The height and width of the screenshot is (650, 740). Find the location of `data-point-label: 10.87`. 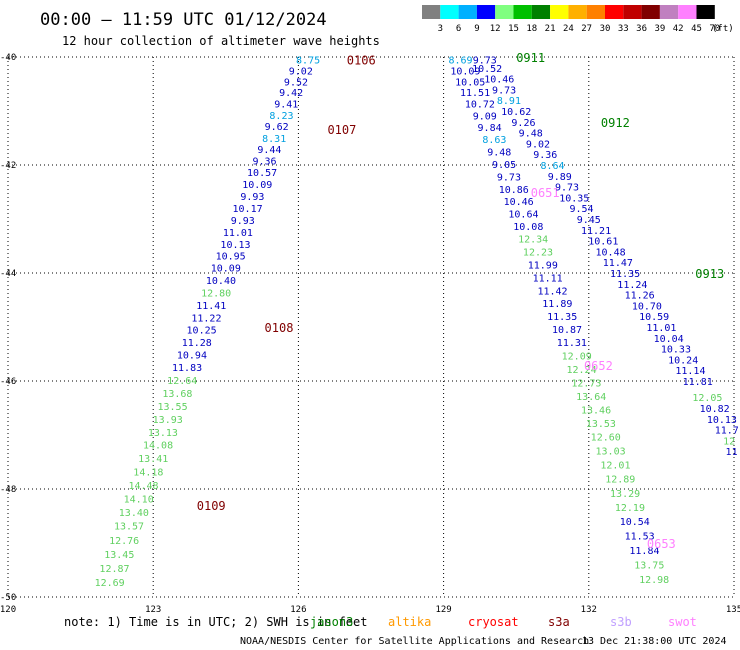

data-point-label: 10.87 is located at coordinates (567, 330).